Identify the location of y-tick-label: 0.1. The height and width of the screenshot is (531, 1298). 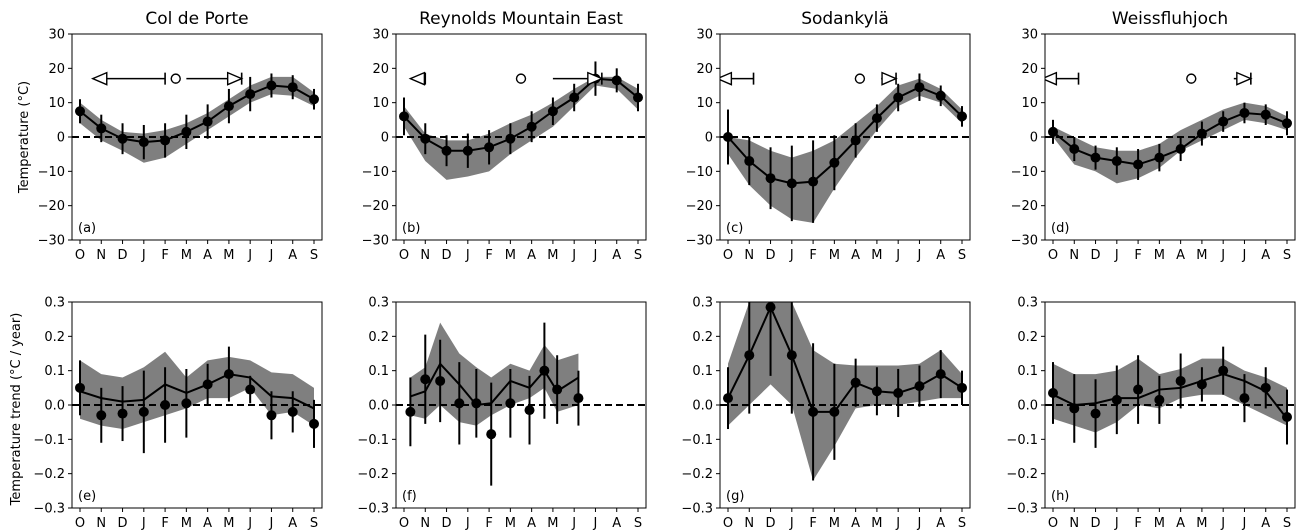
(54, 371).